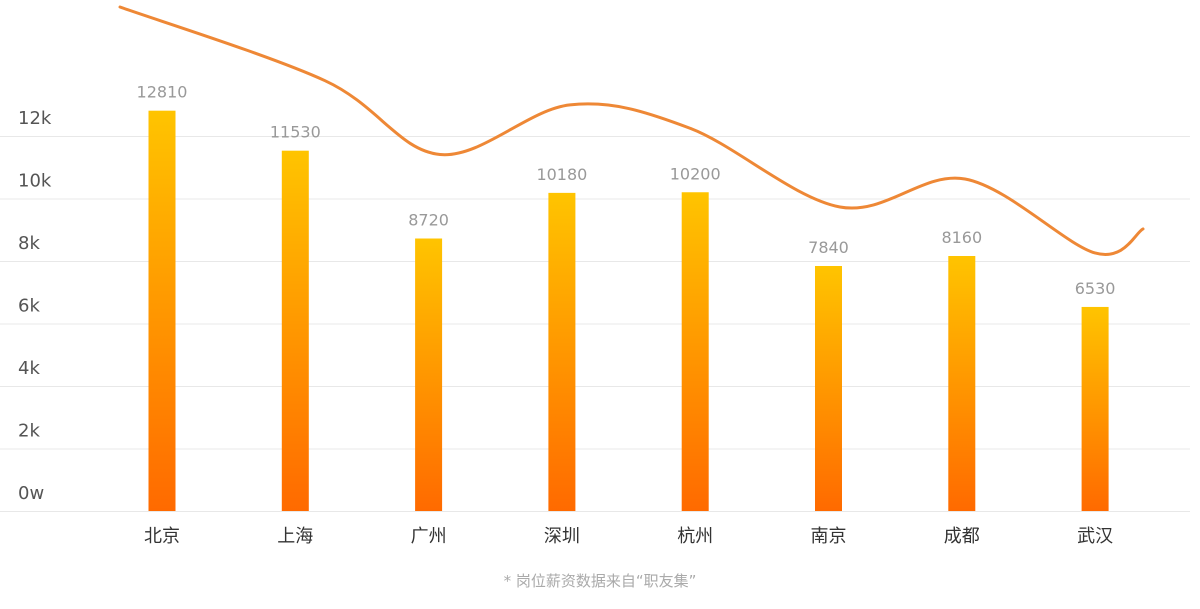 This screenshot has height=609, width=1200. Describe the element at coordinates (31, 493) in the screenshot. I see `y-tick-label: 0w` at that location.